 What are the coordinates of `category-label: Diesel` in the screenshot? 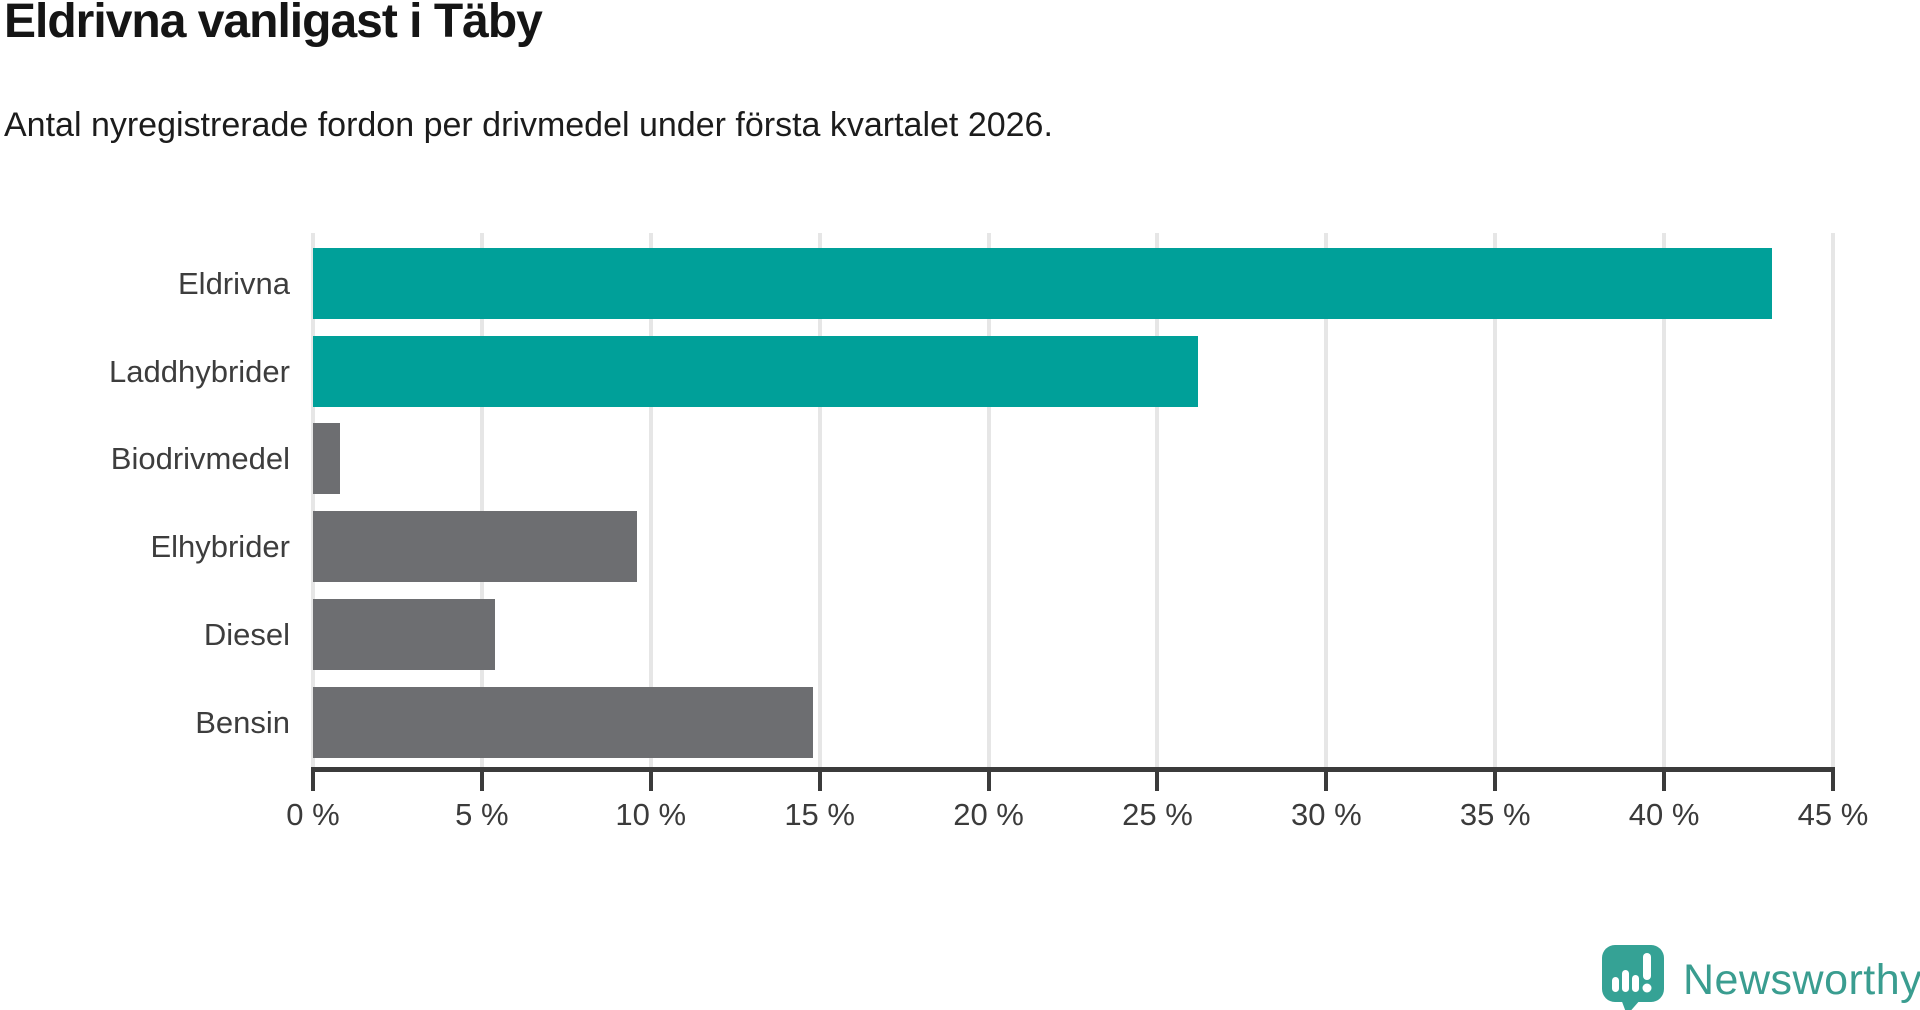 It's located at (246, 634).